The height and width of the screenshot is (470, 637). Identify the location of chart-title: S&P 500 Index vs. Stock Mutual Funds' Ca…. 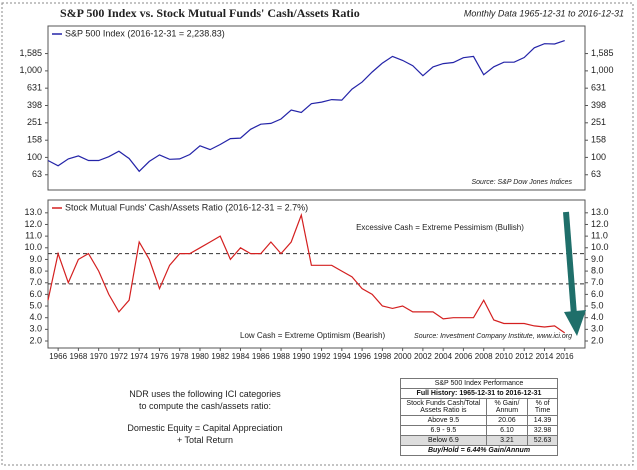
(210, 13).